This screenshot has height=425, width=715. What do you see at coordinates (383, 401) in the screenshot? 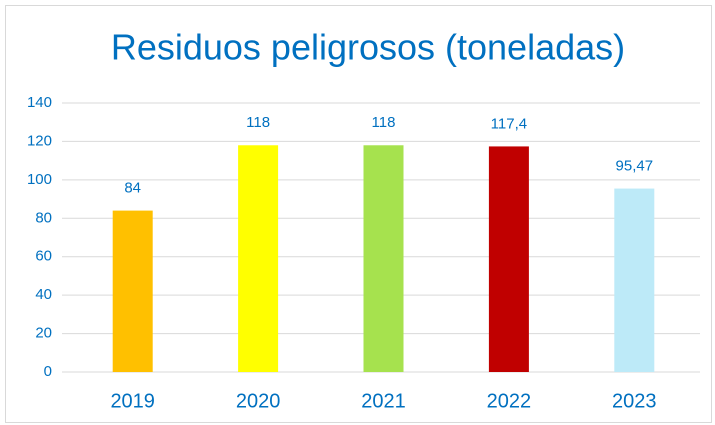
I see `x-tick-label: 2021` at bounding box center [383, 401].